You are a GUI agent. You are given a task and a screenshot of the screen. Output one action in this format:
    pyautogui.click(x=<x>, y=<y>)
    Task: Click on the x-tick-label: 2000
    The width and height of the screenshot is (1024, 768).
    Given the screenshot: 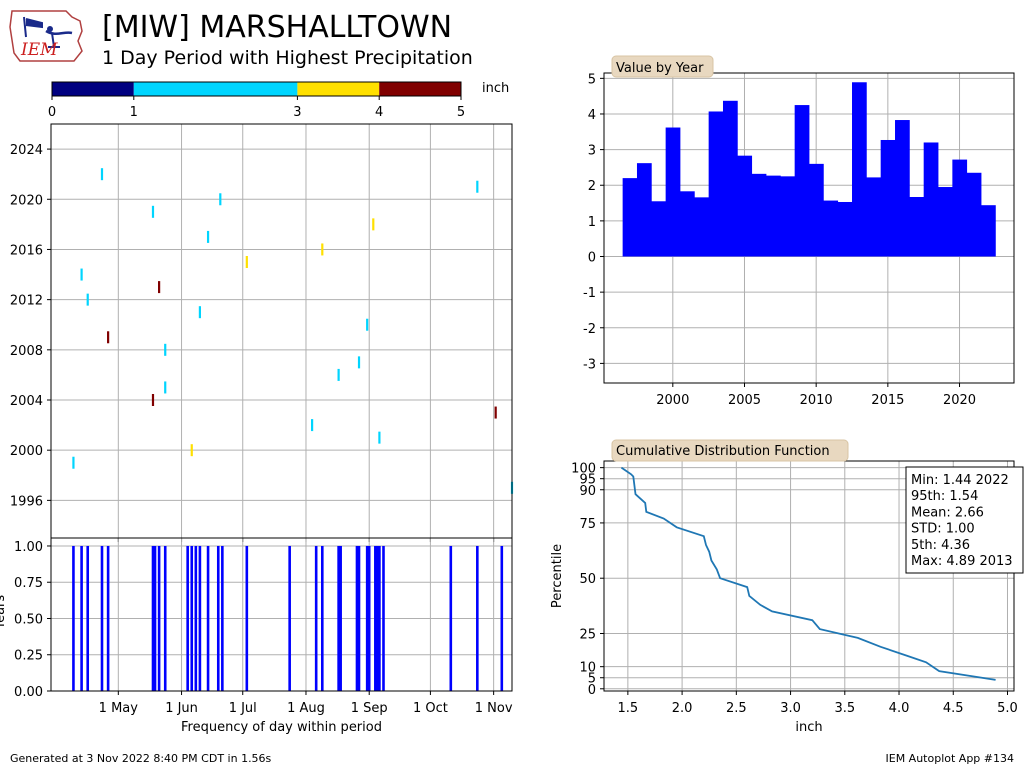 What is the action you would take?
    pyautogui.click(x=672, y=400)
    